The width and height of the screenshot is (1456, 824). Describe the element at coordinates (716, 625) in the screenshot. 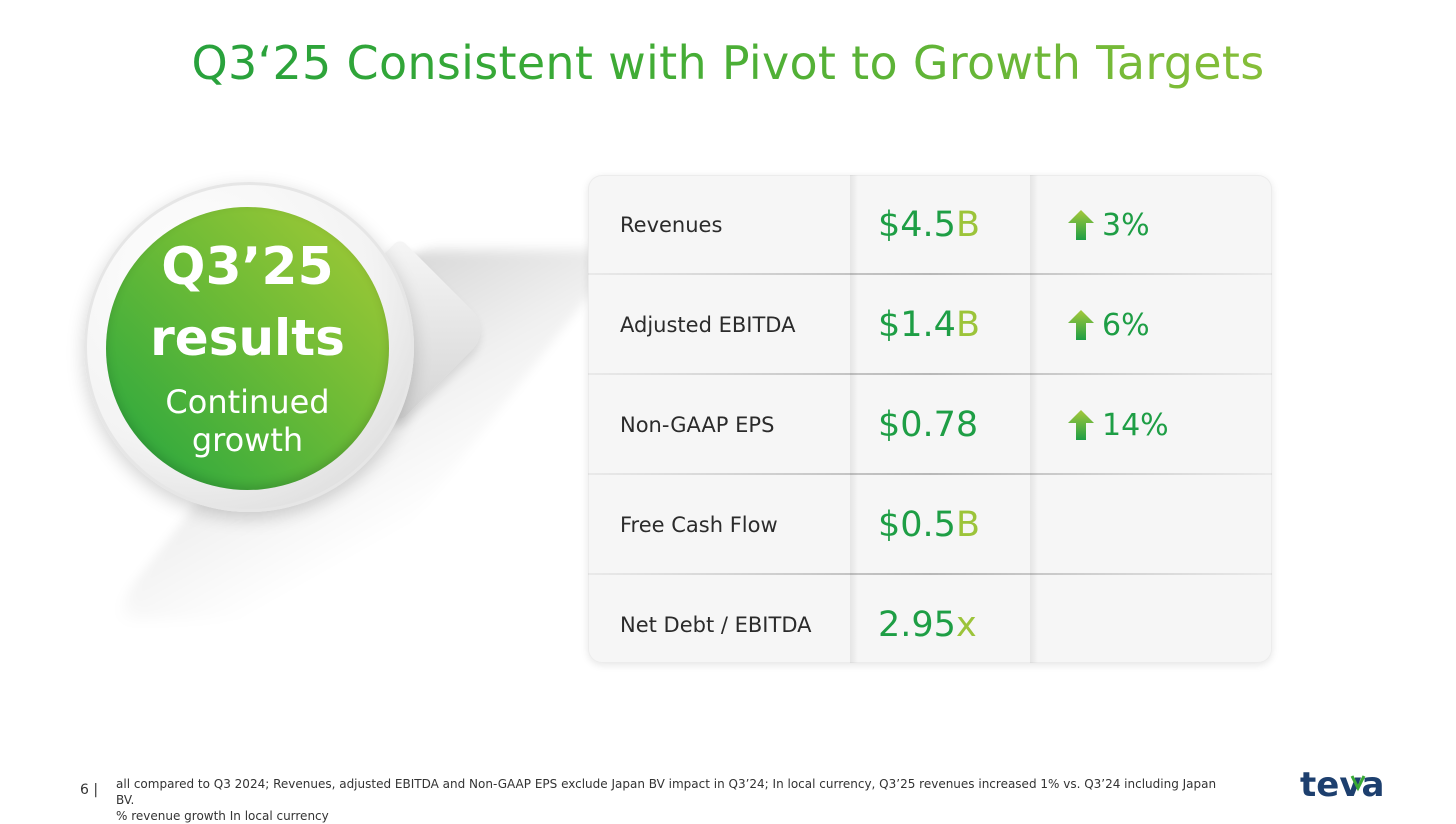

I see `metric-label: Net Debt / EBITDA` at that location.